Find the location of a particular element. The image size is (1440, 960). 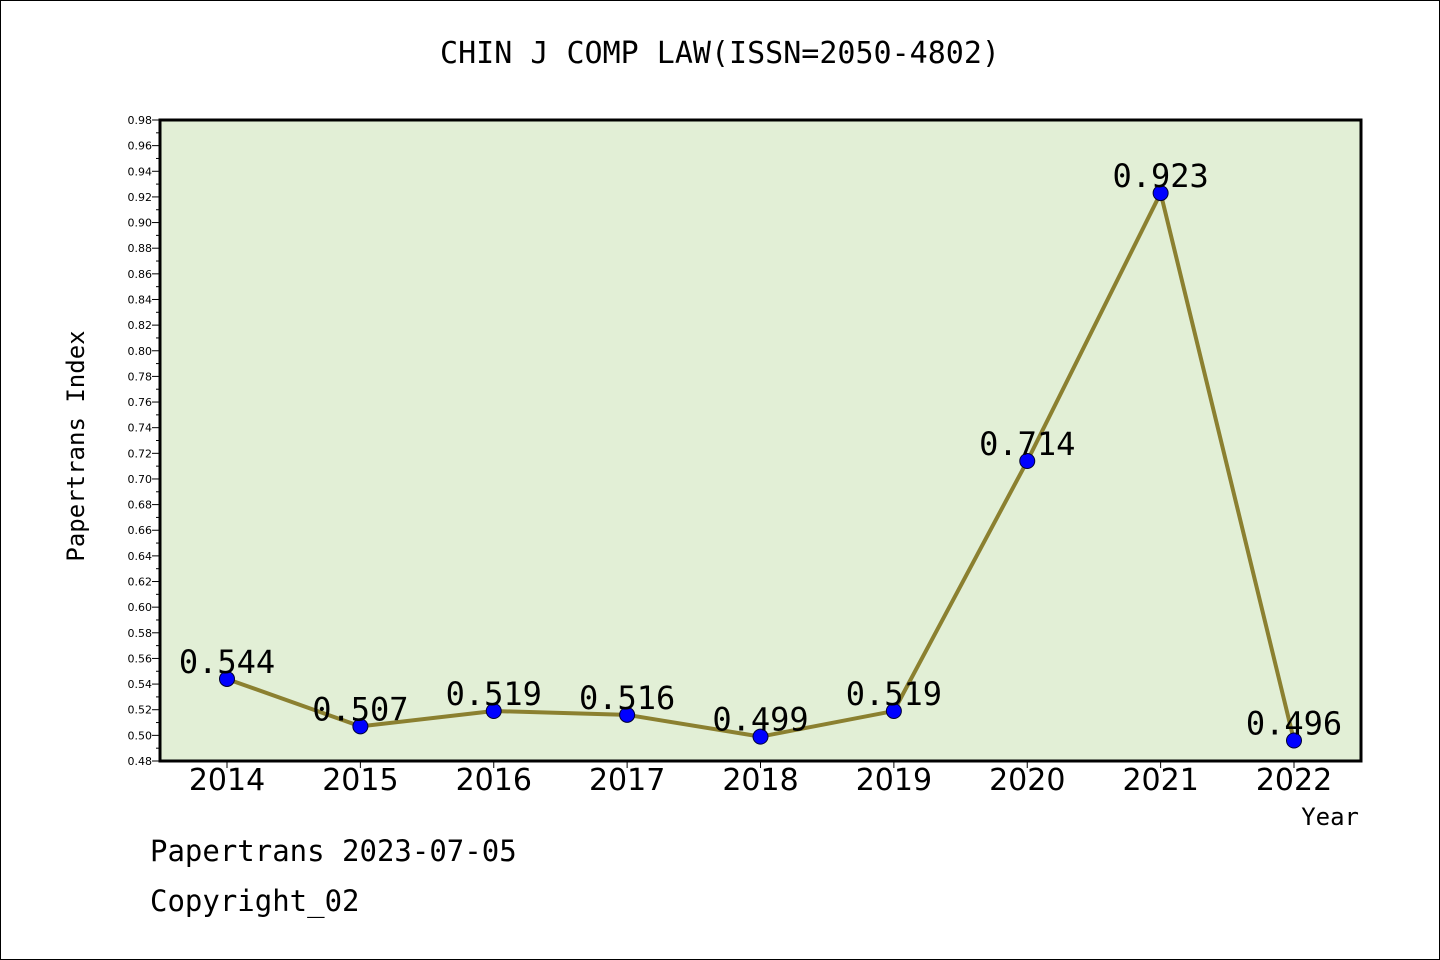

y-tick-label: 0.84 is located at coordinates (140, 299).